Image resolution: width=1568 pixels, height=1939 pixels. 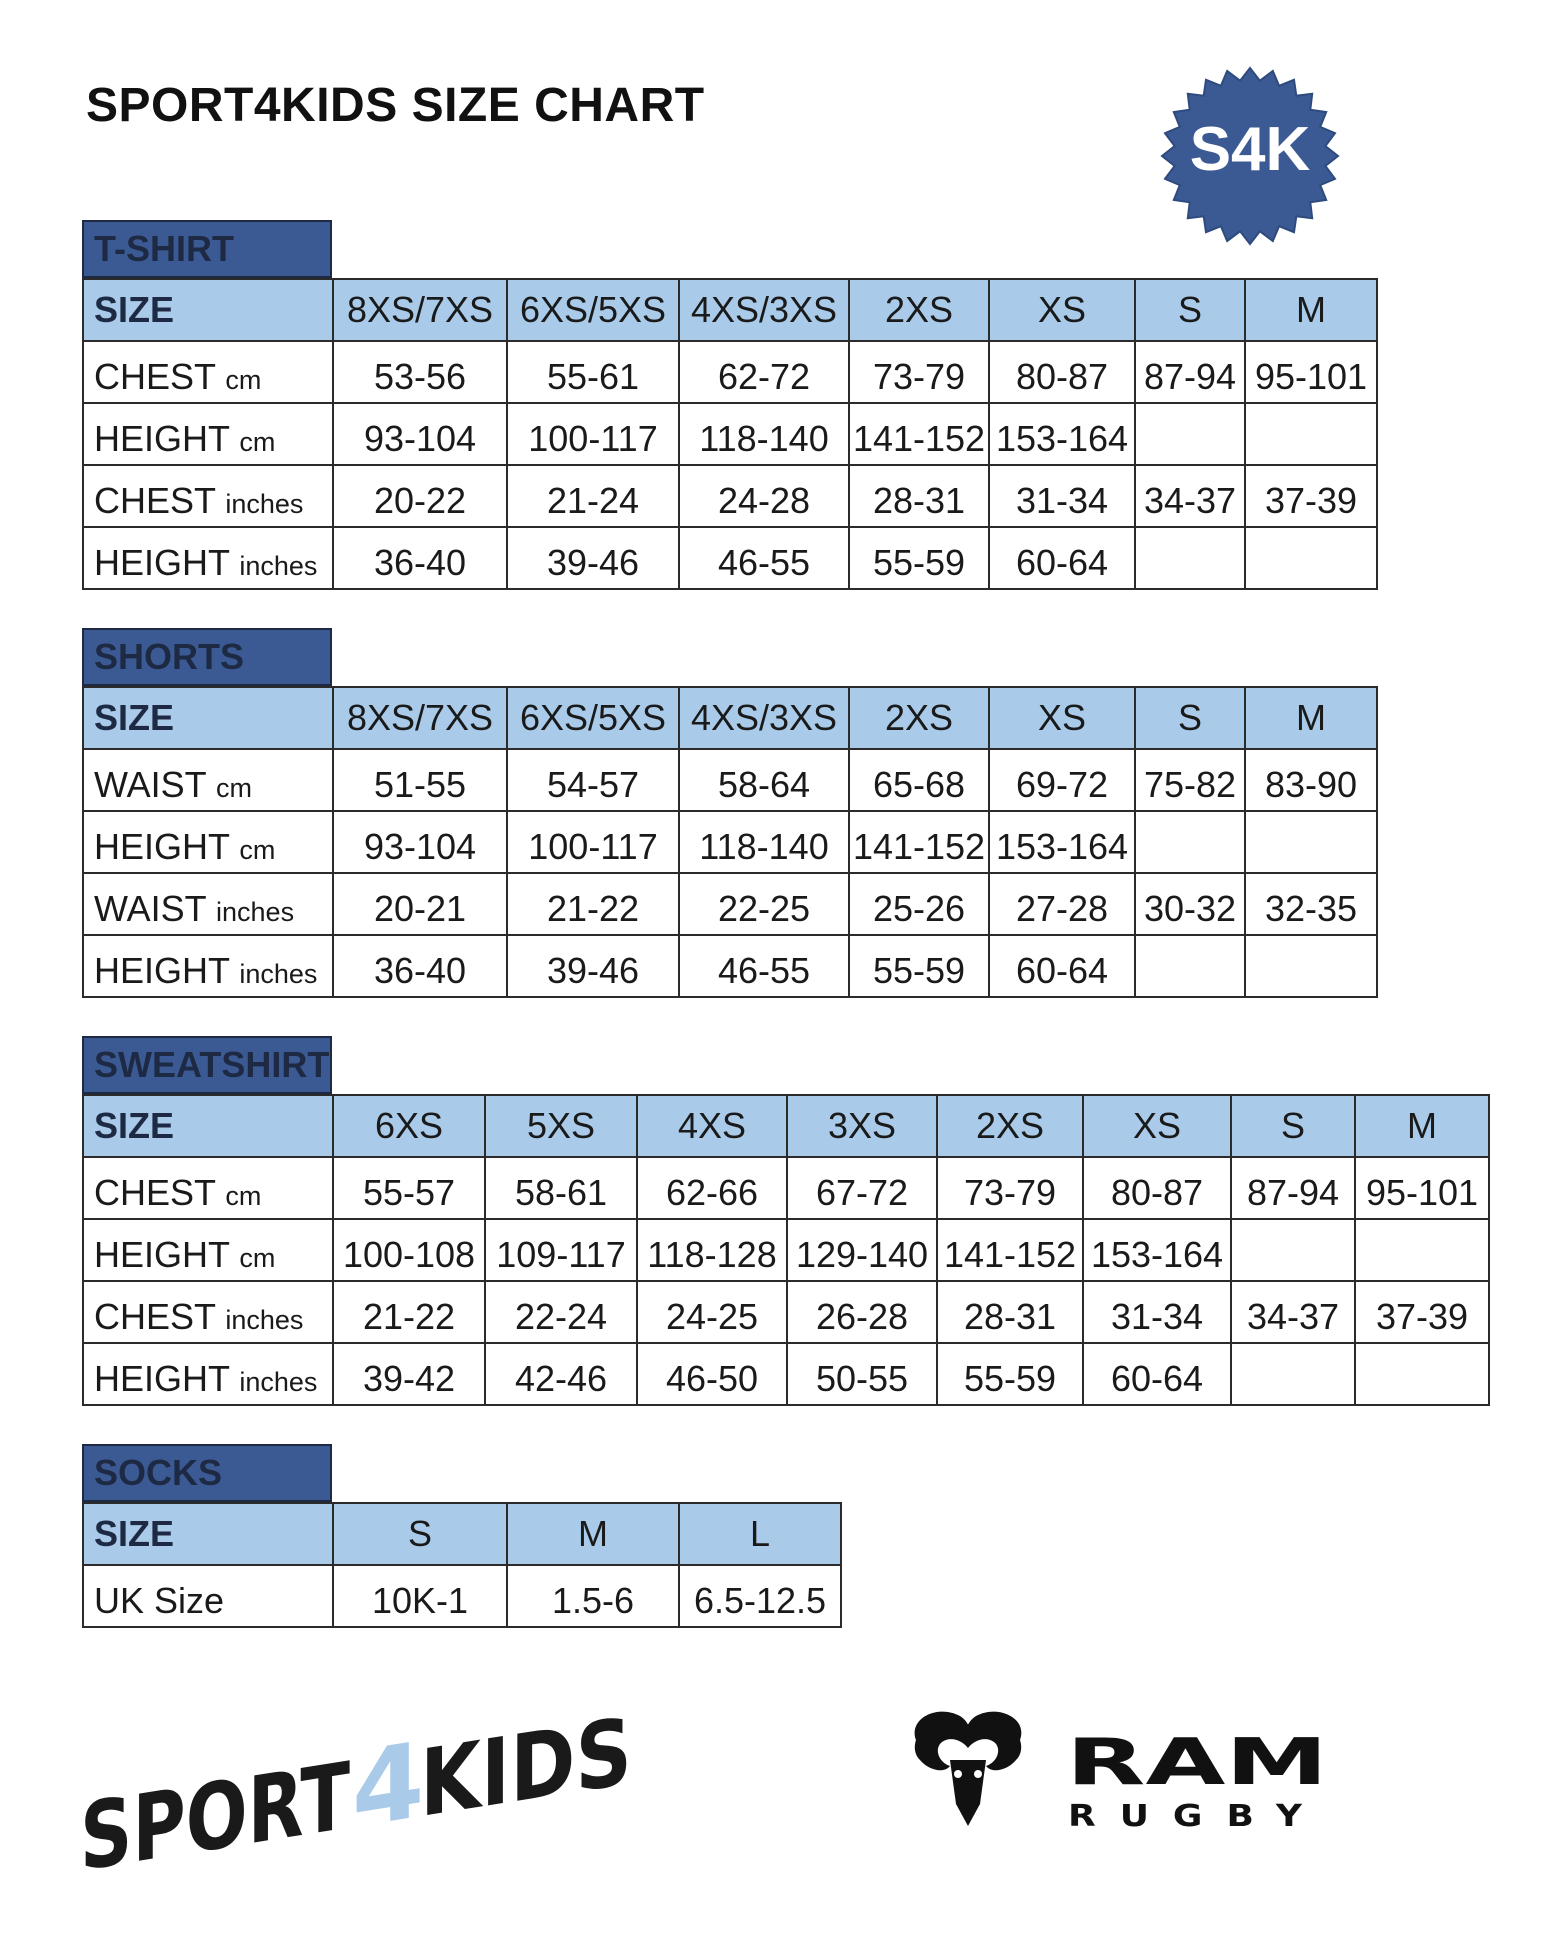 I want to click on table-cell: 31-34, so click(x=1157, y=1312).